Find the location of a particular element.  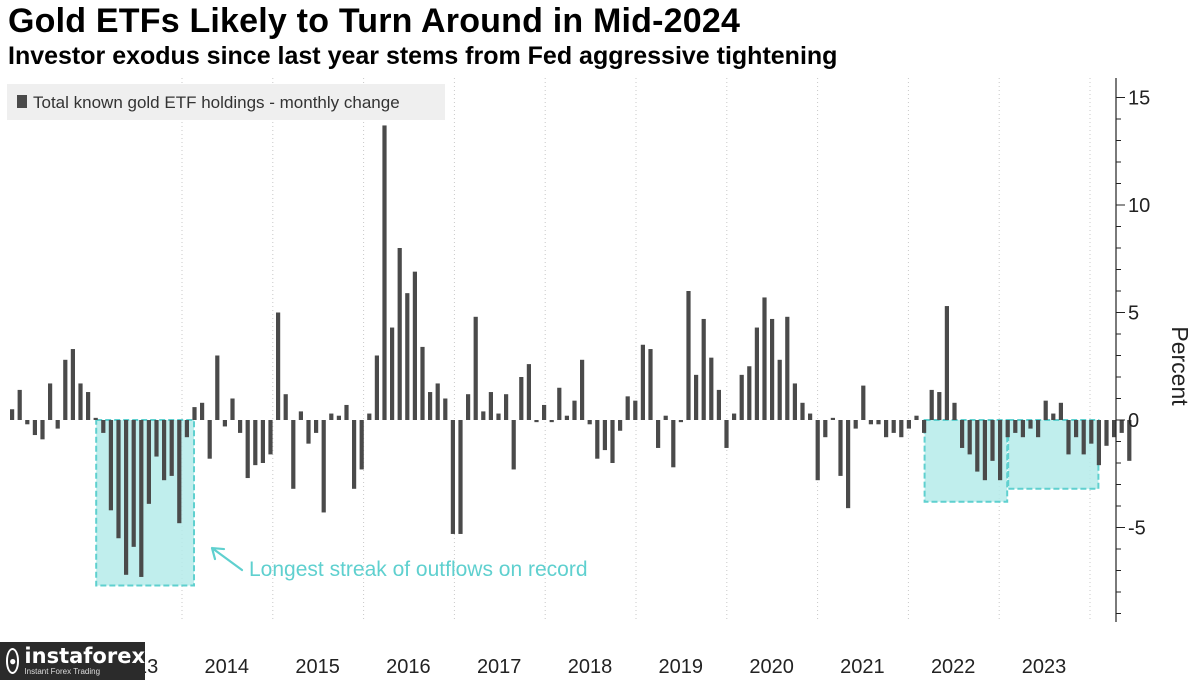

instaforex-logo-icon: ● is located at coordinates (13, 661).